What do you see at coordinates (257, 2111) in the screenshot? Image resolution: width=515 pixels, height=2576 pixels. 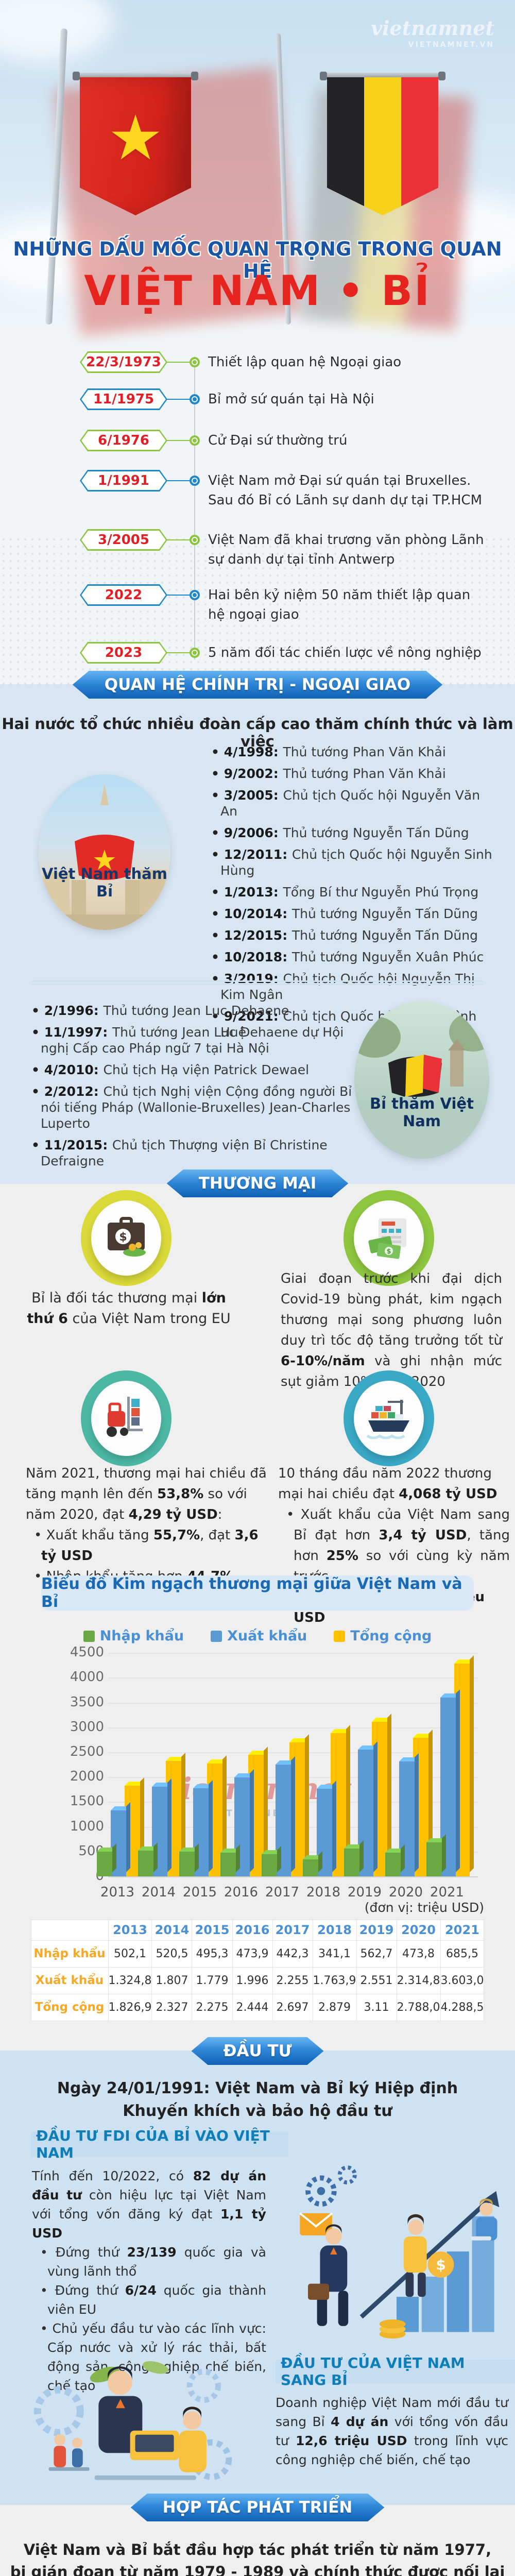 I see `invest-heading-line2: Khuyến khích và bảo hộ đầu tư` at bounding box center [257, 2111].